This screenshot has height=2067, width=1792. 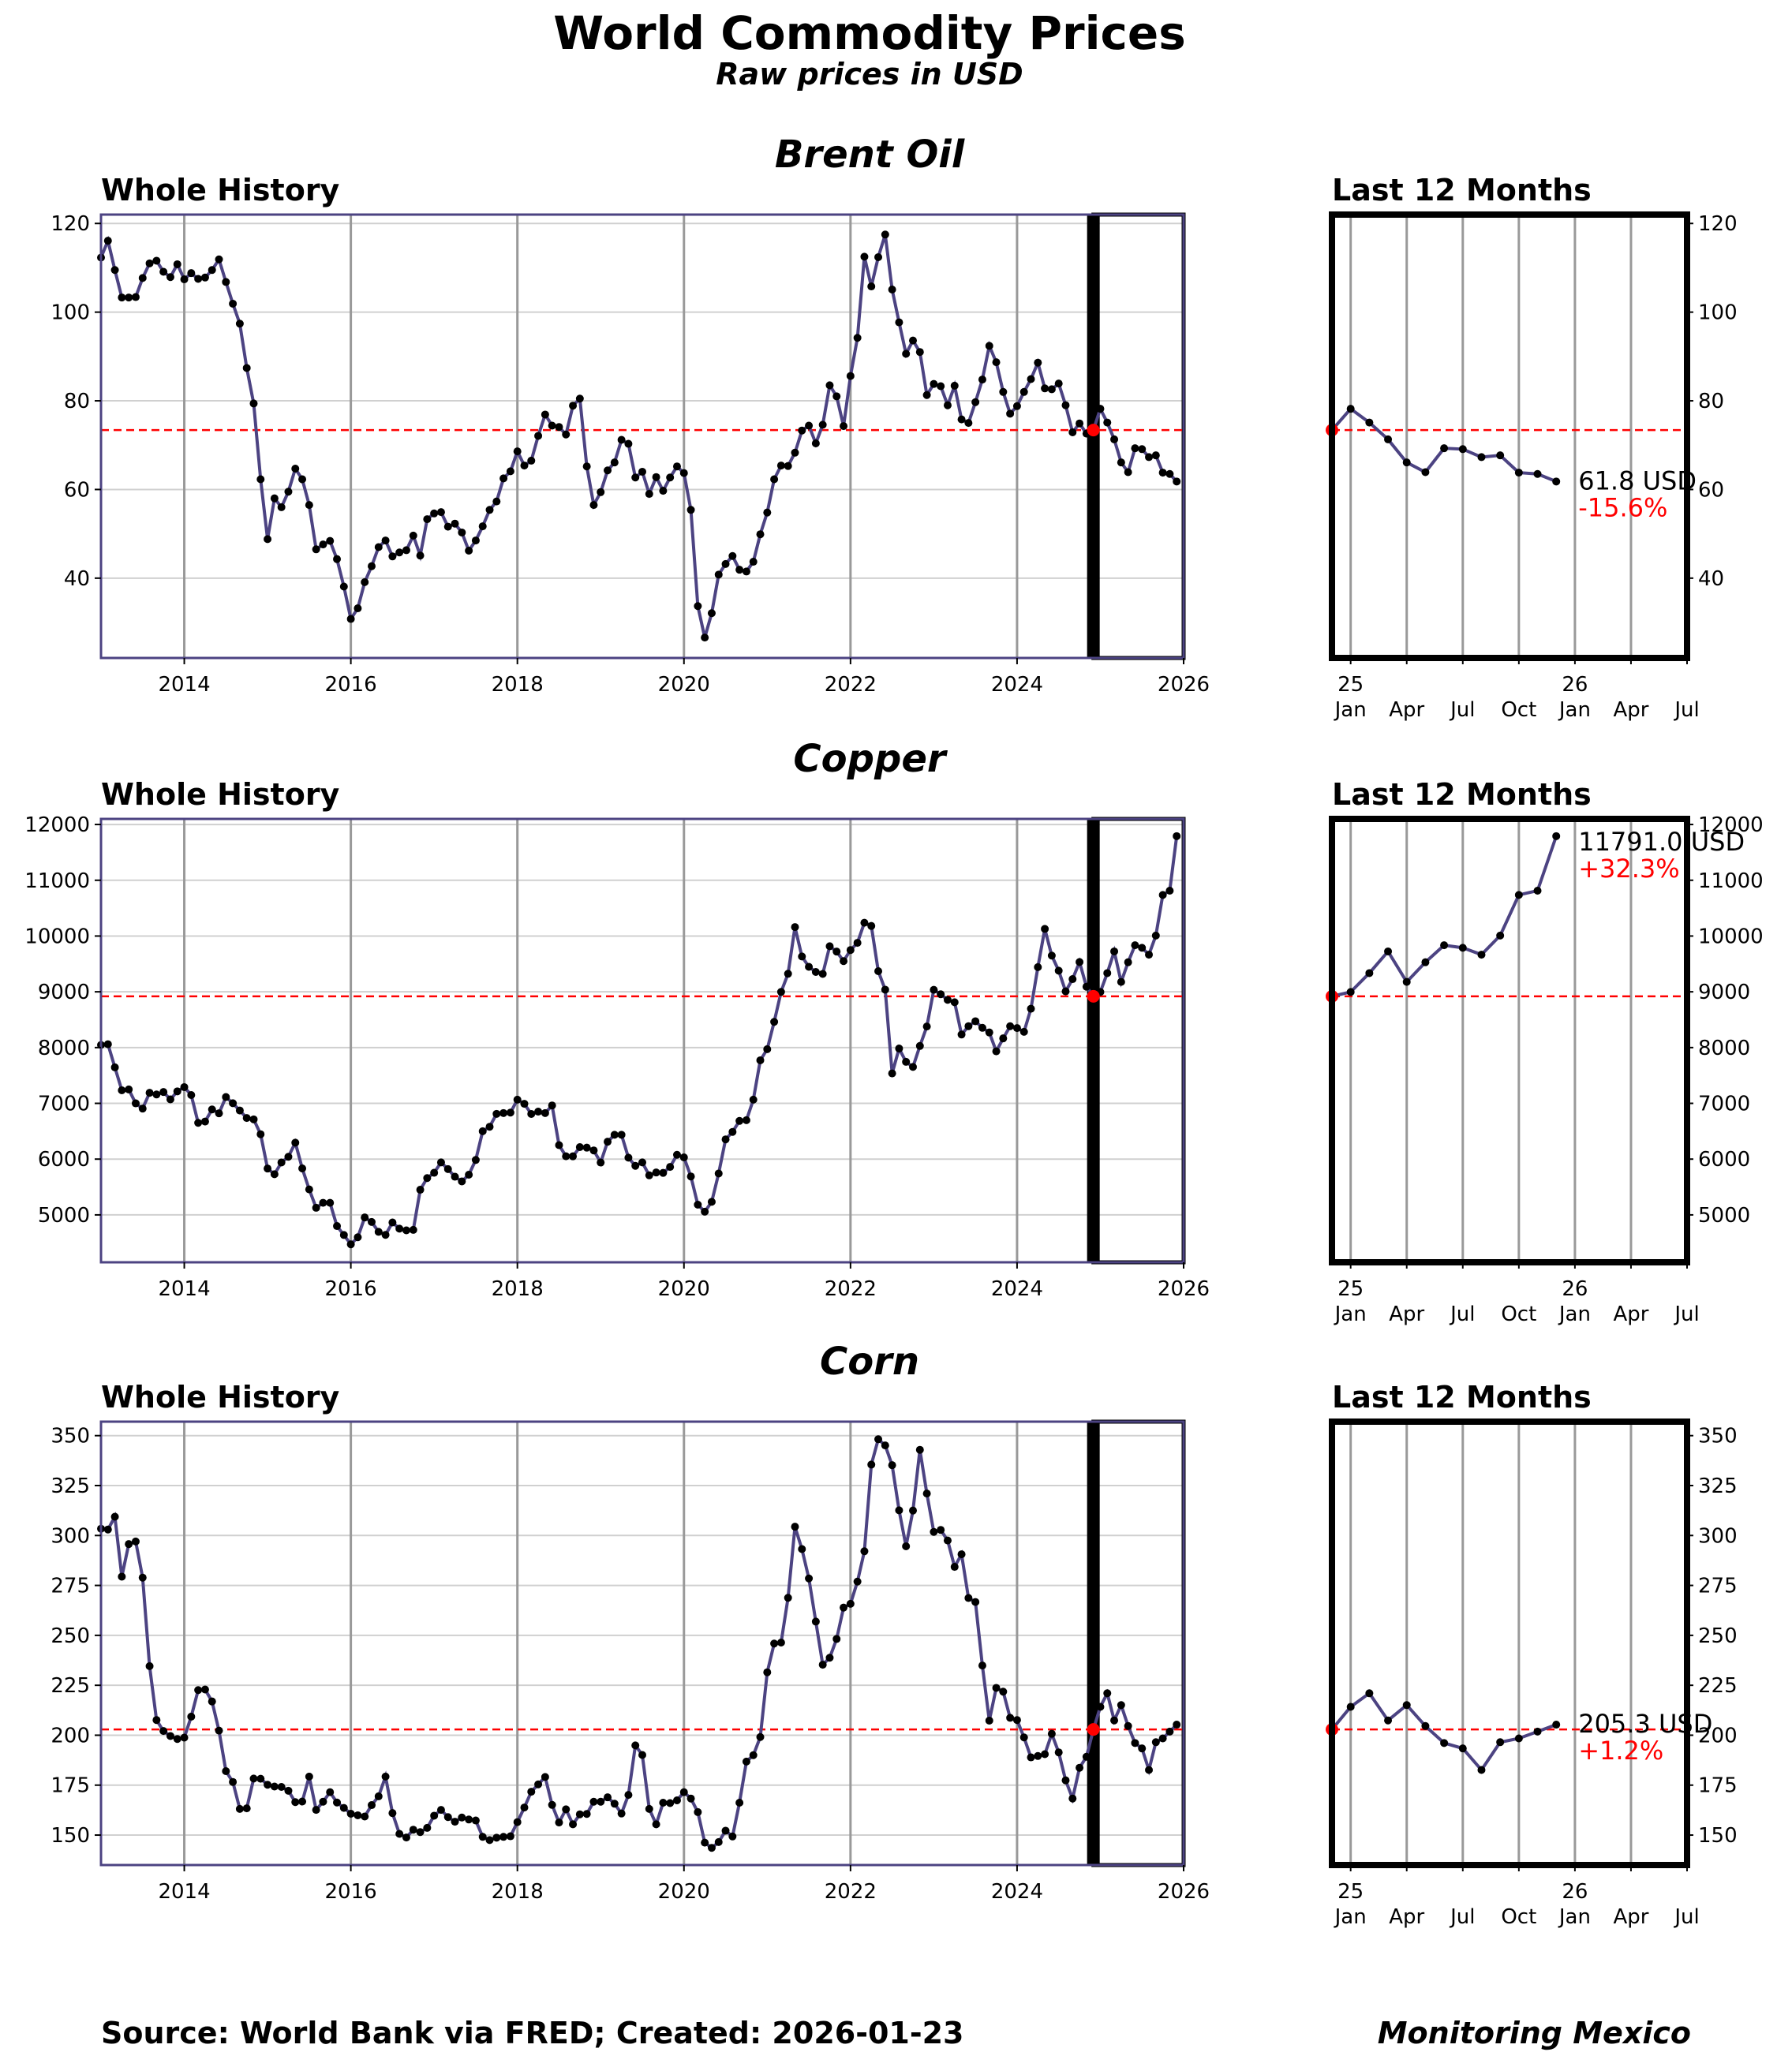 What do you see at coordinates (1518, 1314) in the screenshot?
I see `x-tick-label: Oct` at bounding box center [1518, 1314].